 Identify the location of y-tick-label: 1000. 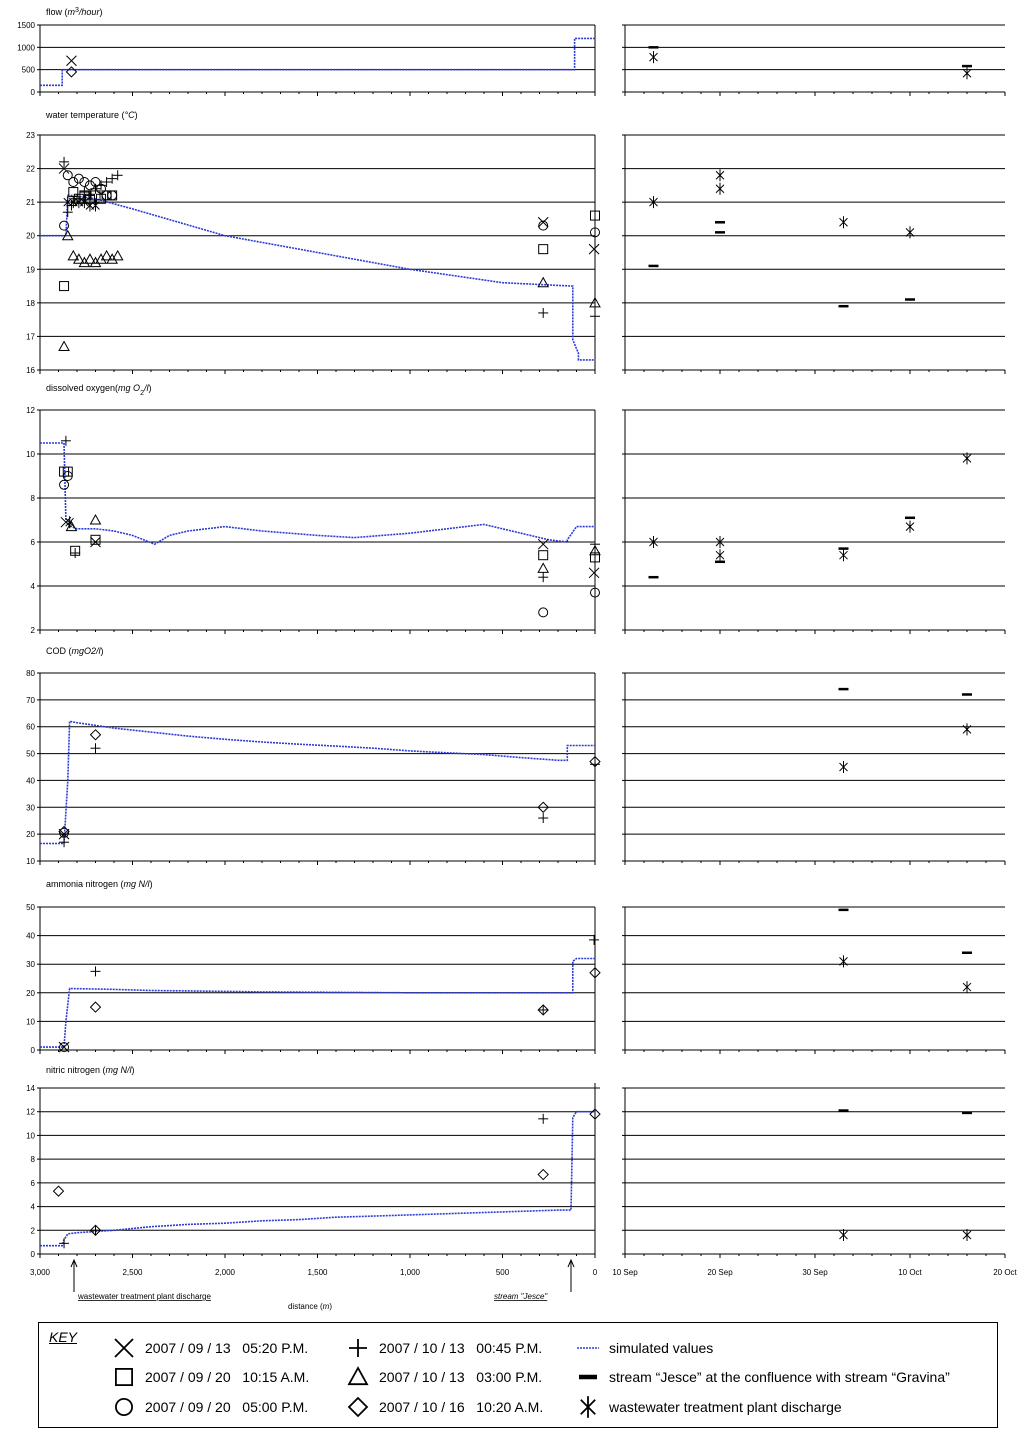
(26, 47).